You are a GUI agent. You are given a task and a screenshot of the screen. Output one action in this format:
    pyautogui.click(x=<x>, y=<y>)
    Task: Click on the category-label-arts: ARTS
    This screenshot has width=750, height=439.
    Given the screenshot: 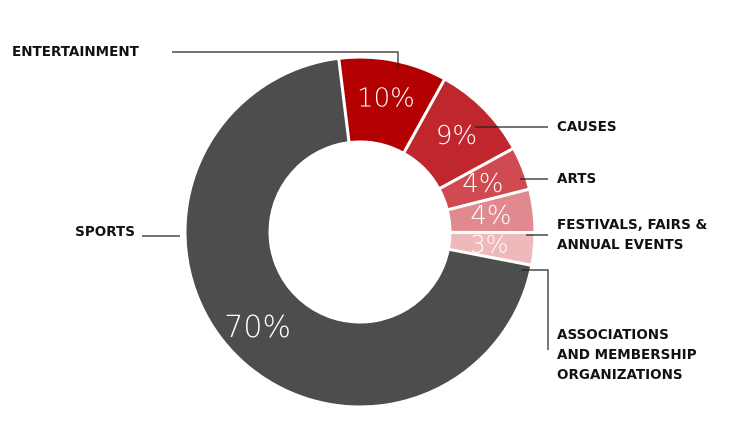 What is the action you would take?
    pyautogui.click(x=576, y=179)
    